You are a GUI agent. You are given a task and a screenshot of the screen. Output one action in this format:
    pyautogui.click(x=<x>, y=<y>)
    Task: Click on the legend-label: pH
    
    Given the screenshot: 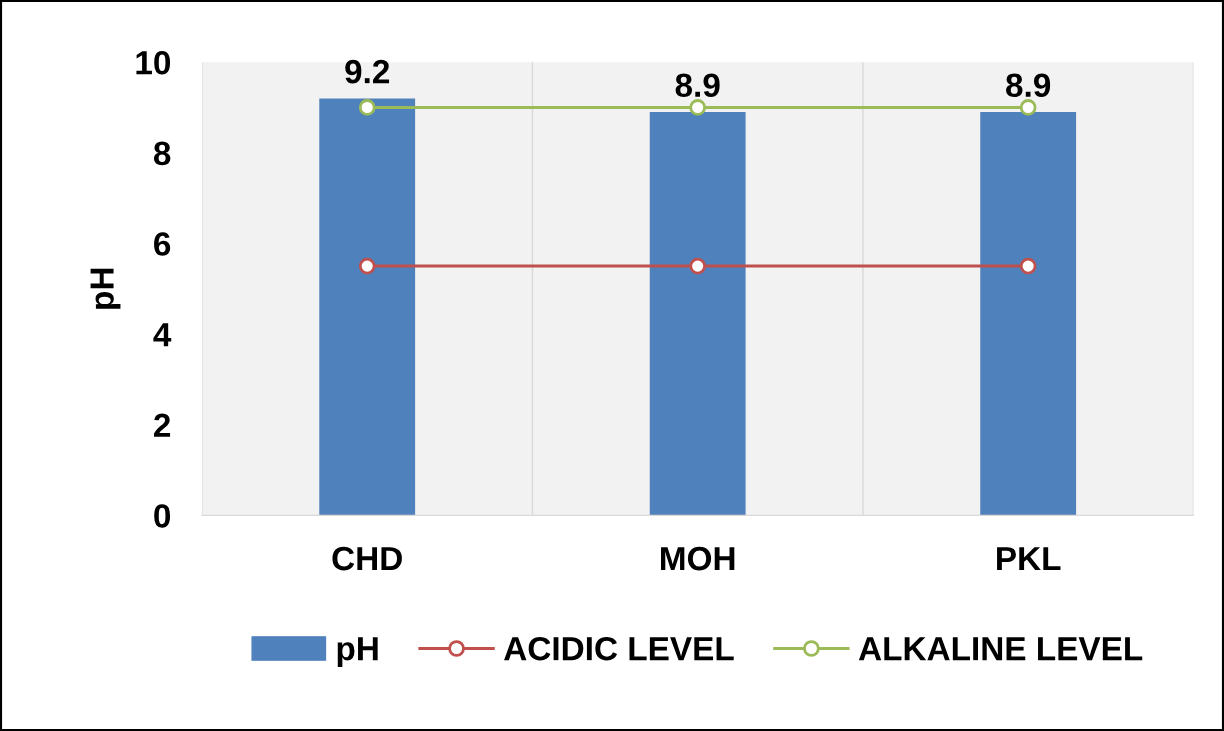 What is the action you would take?
    pyautogui.click(x=357, y=652)
    